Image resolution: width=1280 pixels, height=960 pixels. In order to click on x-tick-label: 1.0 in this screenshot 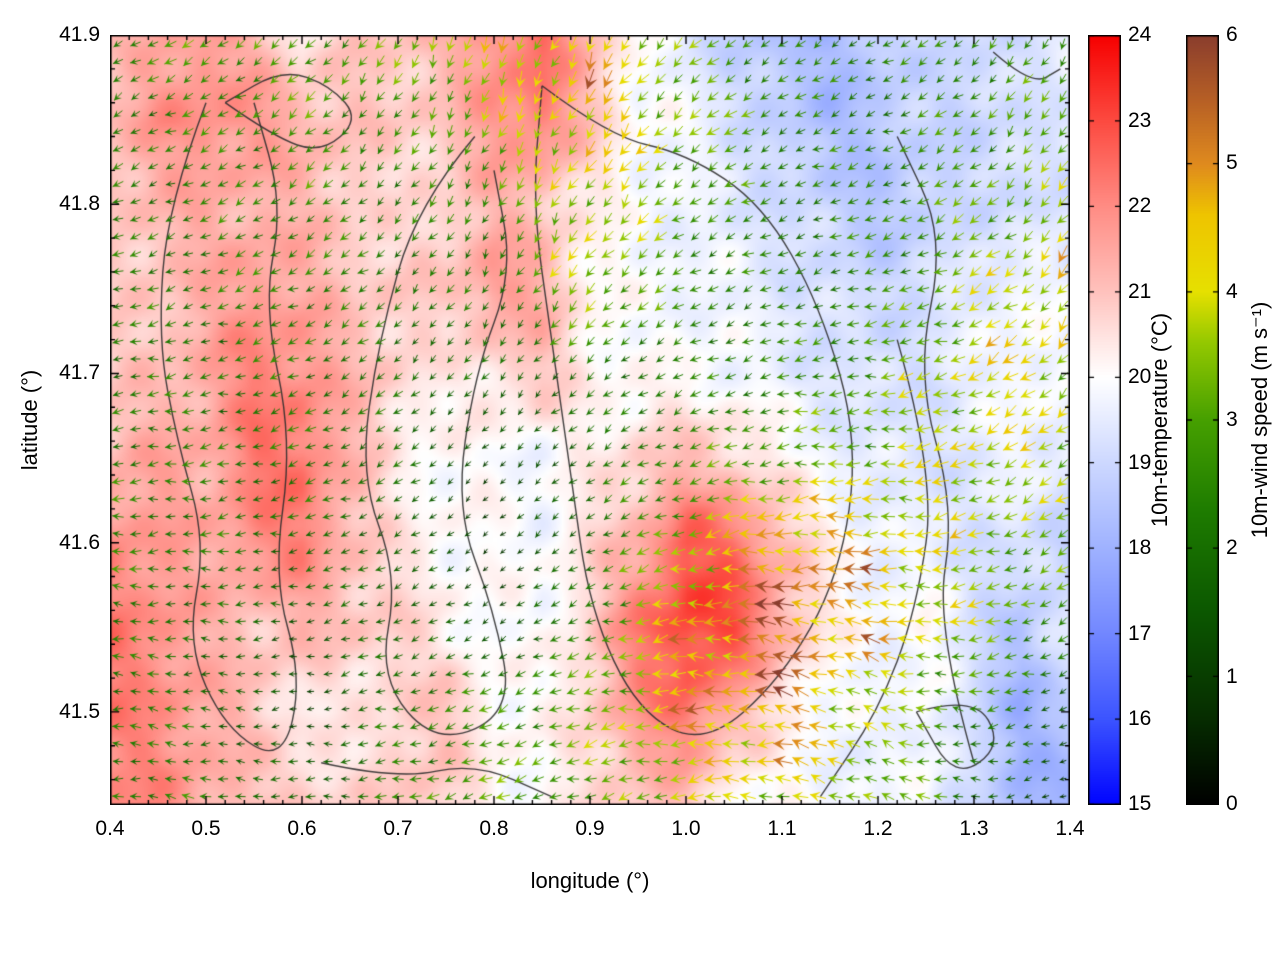, I will do `click(686, 828)`.